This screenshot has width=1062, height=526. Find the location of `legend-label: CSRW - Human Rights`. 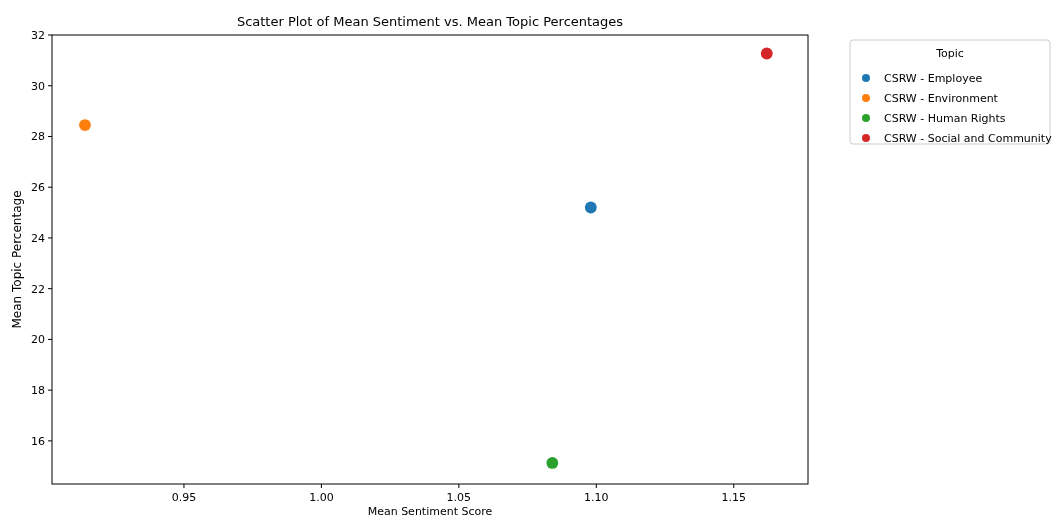

legend-label: CSRW - Human Rights is located at coordinates (945, 118).